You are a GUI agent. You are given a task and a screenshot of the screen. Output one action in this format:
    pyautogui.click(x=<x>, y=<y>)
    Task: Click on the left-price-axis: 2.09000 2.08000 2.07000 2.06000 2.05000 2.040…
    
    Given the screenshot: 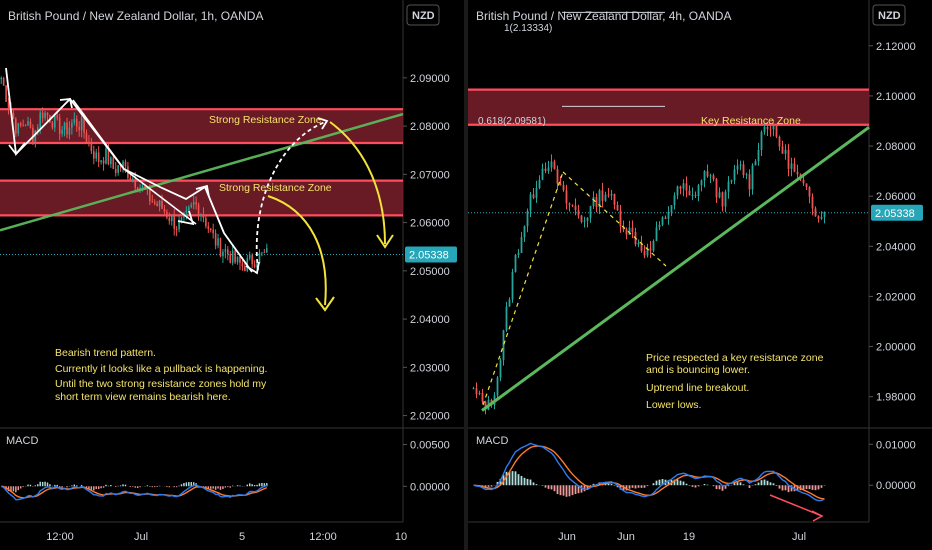 What is the action you would take?
    pyautogui.click(x=426, y=248)
    